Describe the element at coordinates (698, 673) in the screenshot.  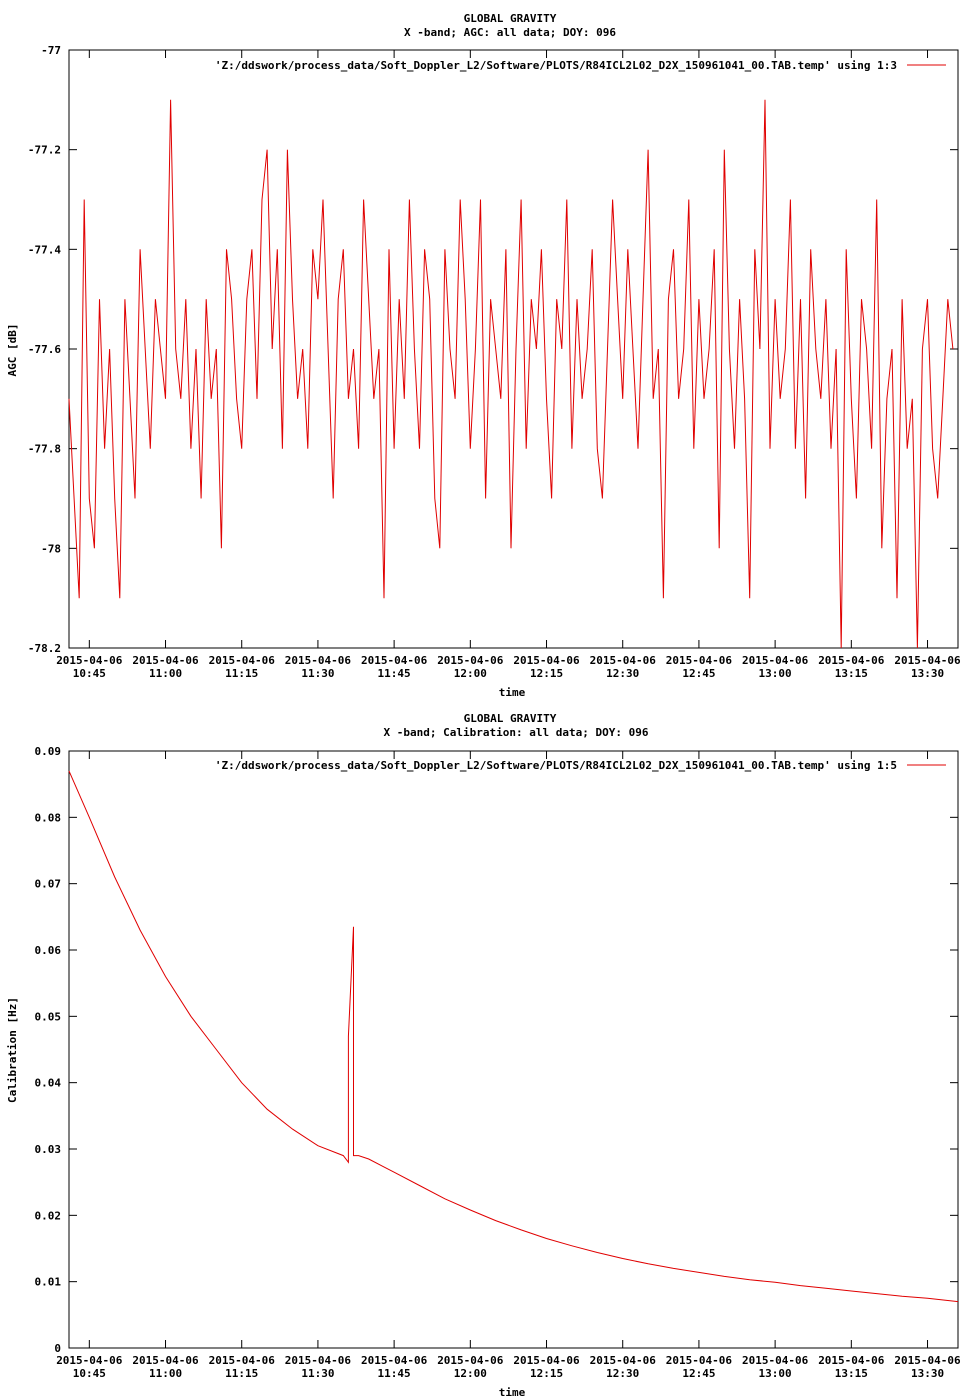
I see `chart1-xtick-time: 12:45` at that location.